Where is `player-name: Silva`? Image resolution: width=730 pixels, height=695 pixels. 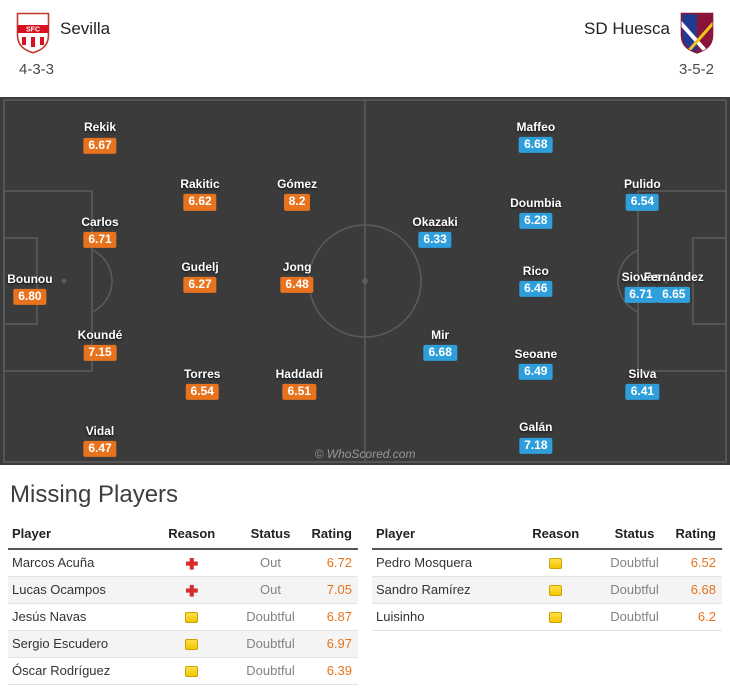 player-name: Silva is located at coordinates (642, 373).